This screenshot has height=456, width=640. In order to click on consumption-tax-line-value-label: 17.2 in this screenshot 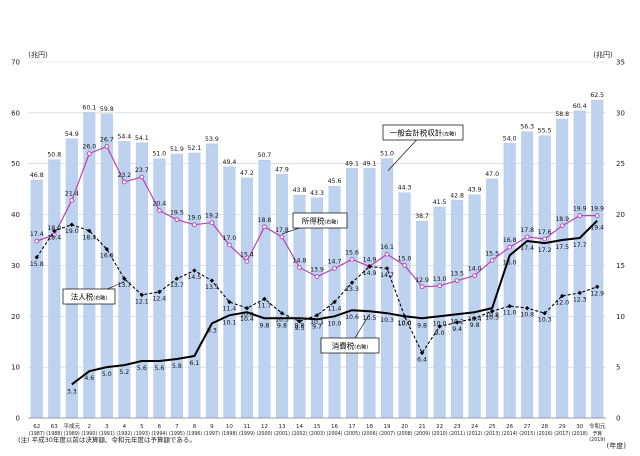, I will do `click(545, 250)`.